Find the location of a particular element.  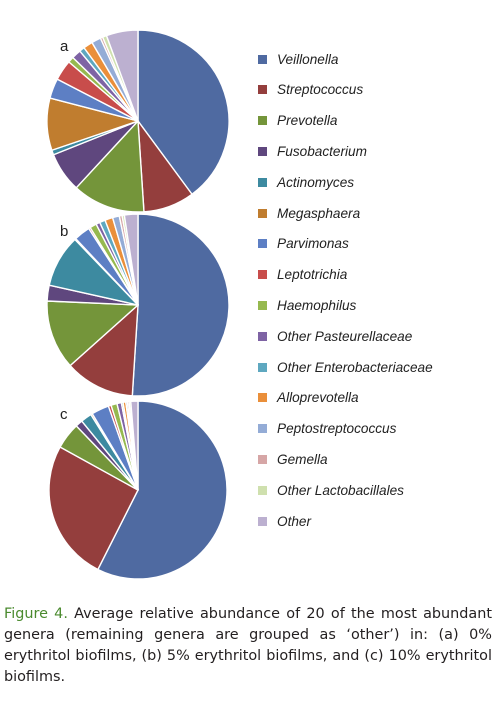

legend-item: Other Lactobacillales is located at coordinates (331, 490).